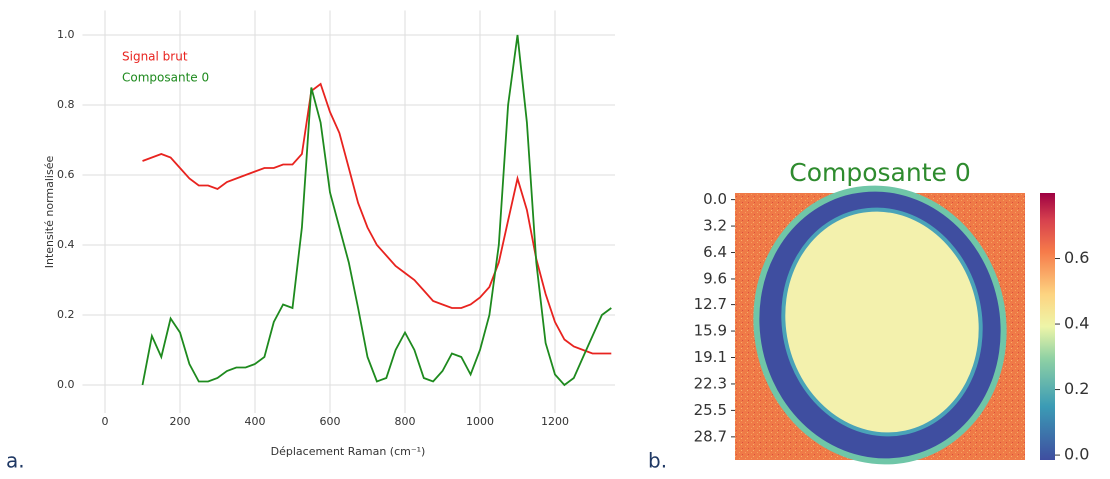  What do you see at coordinates (715, 252) in the screenshot?
I see `y-tick-label: 6.4` at bounding box center [715, 252].